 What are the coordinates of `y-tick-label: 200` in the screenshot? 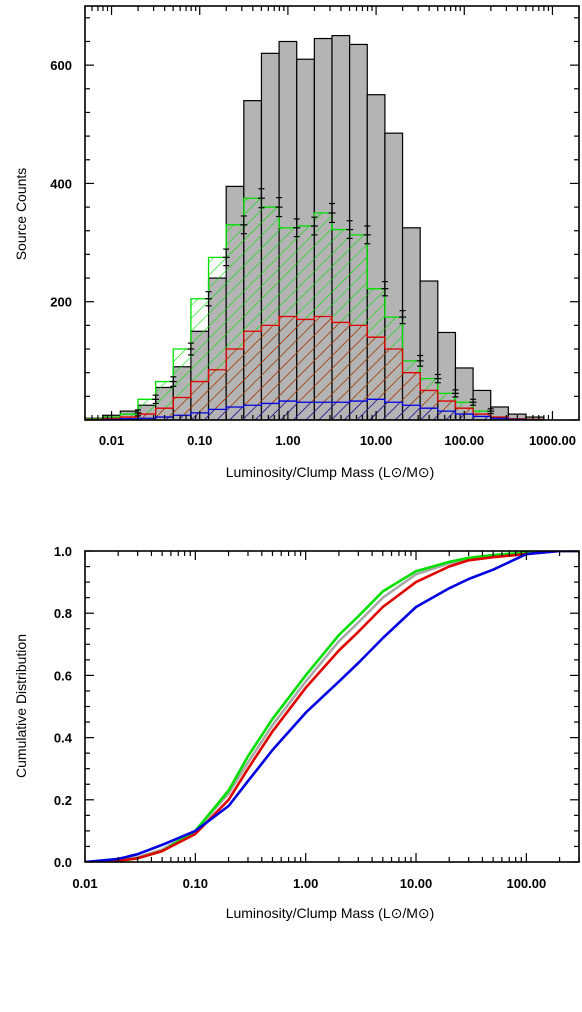 It's located at (61, 302).